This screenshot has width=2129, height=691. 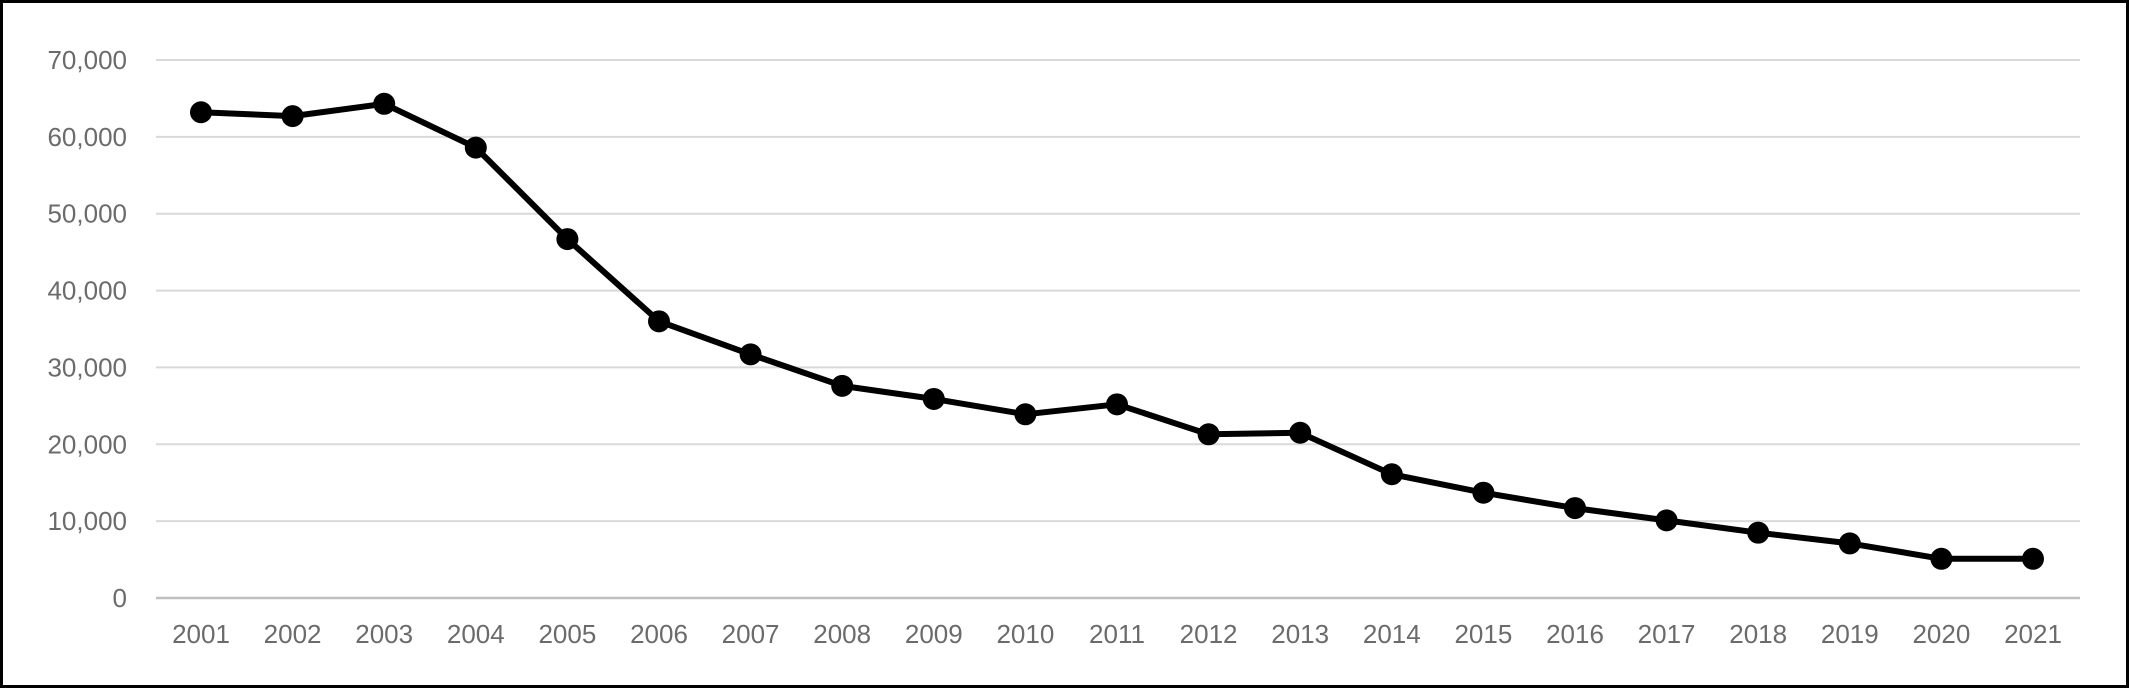 I want to click on x-tick-label: 2018, so click(x=1758, y=634).